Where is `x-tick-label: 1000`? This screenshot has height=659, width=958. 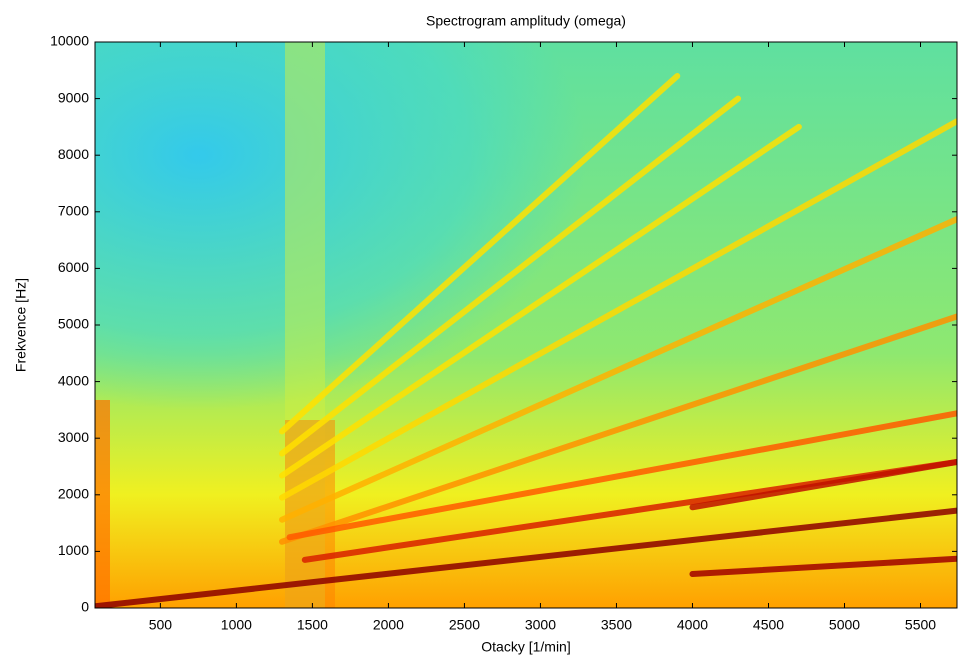
x-tick-label: 1000 is located at coordinates (236, 625).